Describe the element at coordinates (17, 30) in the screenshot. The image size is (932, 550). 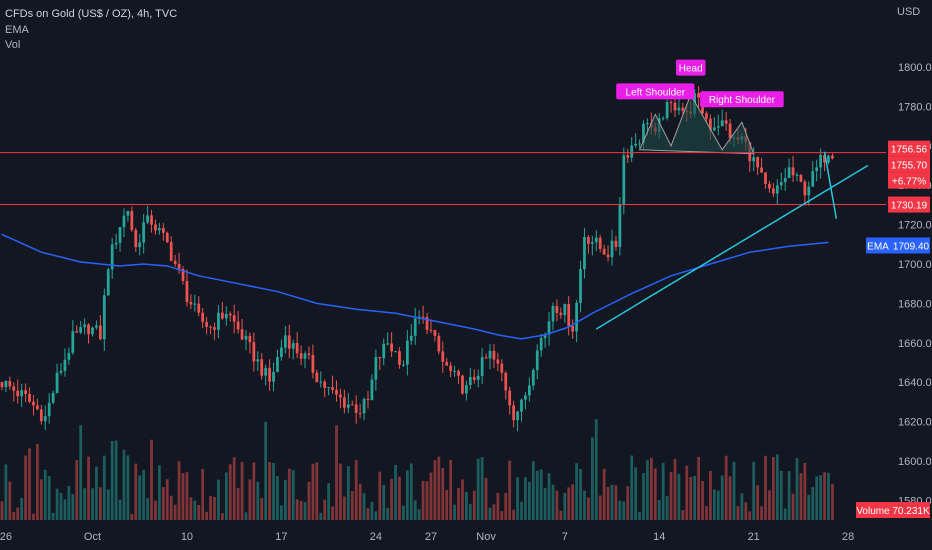
I see `ema-indicator-label: EMA` at that location.